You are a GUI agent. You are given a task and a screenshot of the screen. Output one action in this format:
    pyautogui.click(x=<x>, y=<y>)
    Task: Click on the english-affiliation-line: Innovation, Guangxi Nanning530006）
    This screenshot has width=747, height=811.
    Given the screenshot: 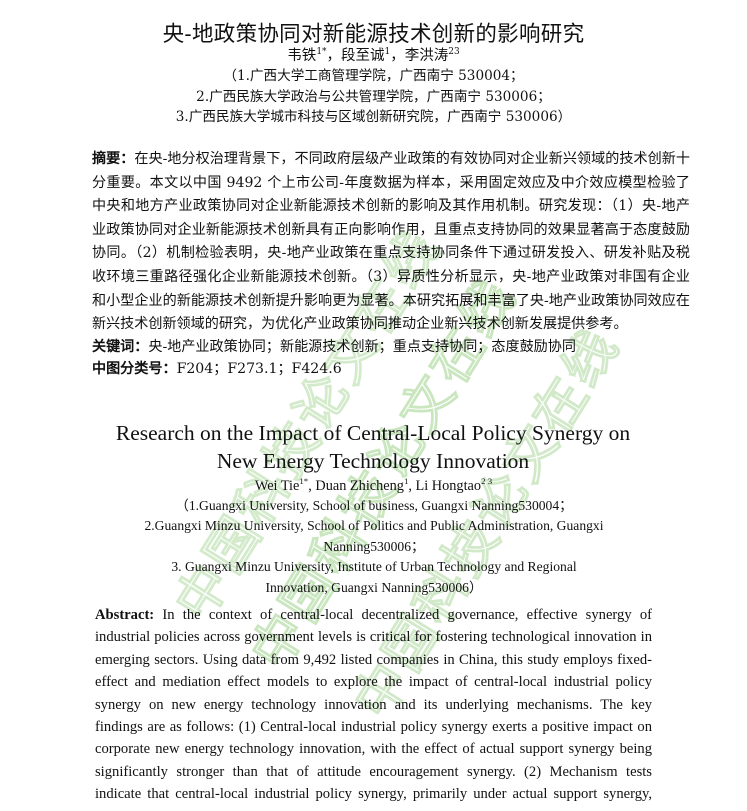 What is the action you would take?
    pyautogui.click(x=374, y=587)
    